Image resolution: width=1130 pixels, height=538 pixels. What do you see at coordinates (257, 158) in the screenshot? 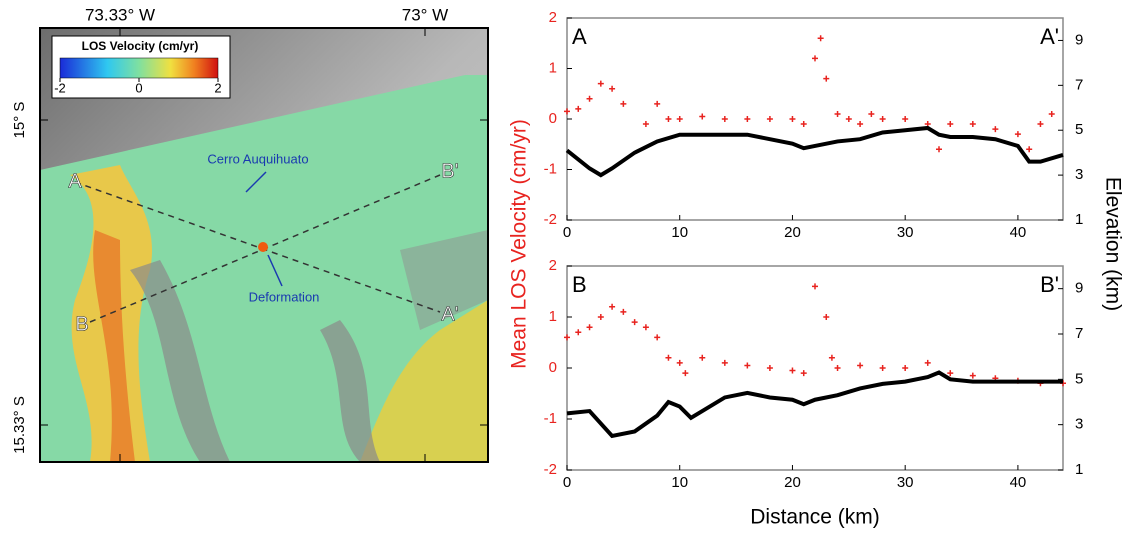
I see `annotation: Cerro Auquihuato` at bounding box center [257, 158].